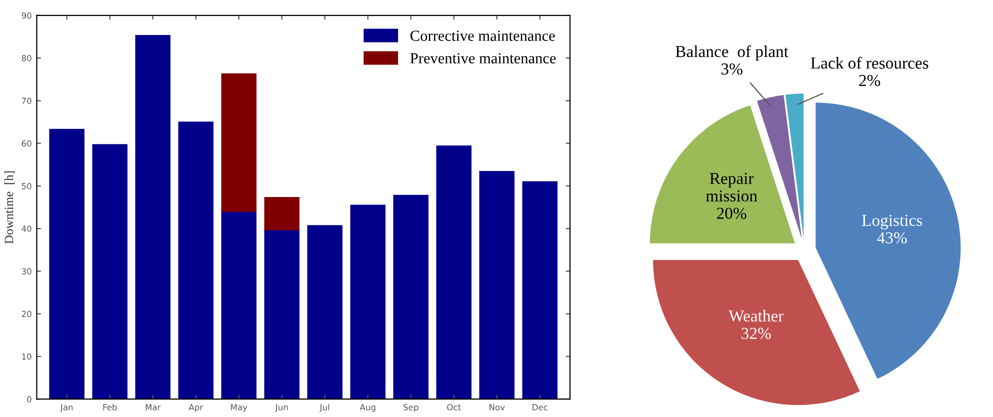 The width and height of the screenshot is (993, 417). I want to click on y-tick-label: 0, so click(29, 399).